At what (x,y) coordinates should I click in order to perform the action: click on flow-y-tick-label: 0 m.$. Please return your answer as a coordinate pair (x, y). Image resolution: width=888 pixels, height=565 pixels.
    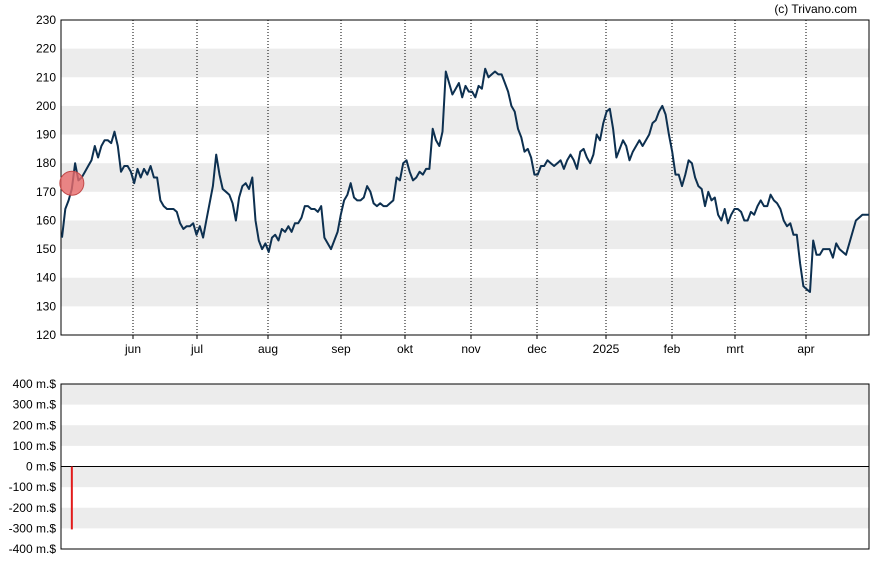
    Looking at the image, I should click on (41, 467).